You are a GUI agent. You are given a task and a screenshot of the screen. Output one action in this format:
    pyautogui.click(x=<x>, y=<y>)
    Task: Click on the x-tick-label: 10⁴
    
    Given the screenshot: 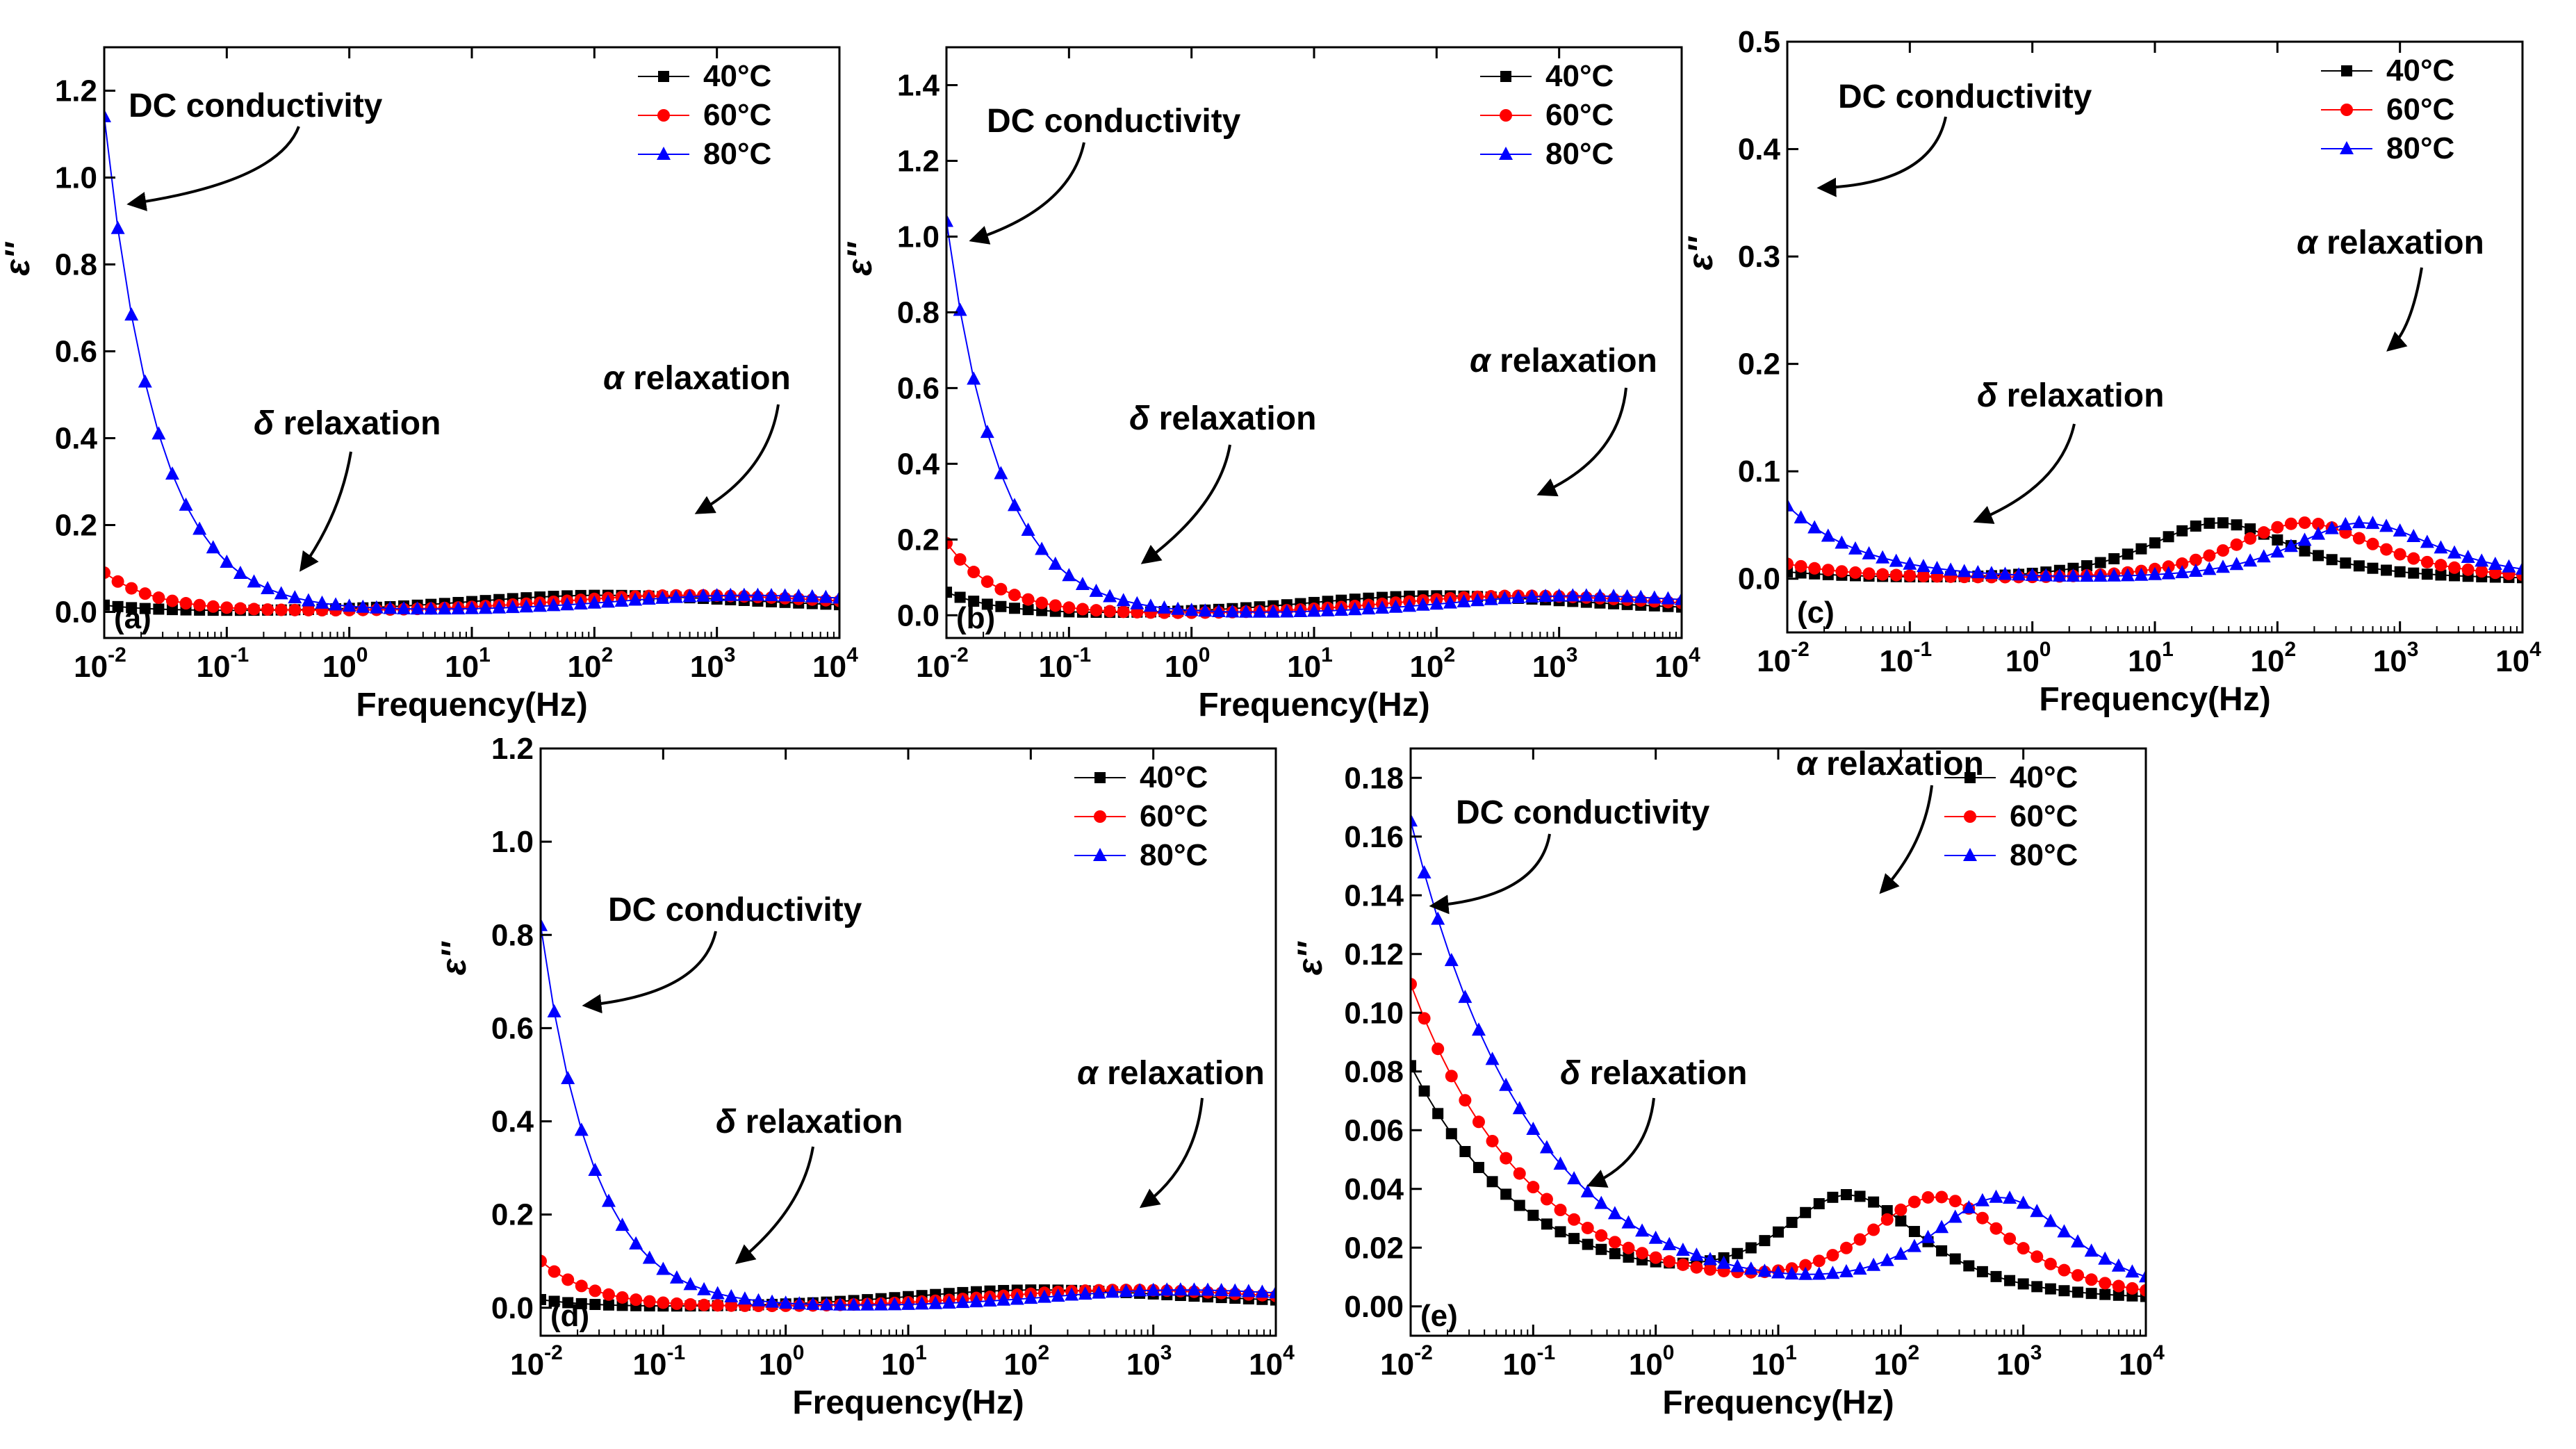 What is the action you would take?
    pyautogui.click(x=1272, y=1361)
    